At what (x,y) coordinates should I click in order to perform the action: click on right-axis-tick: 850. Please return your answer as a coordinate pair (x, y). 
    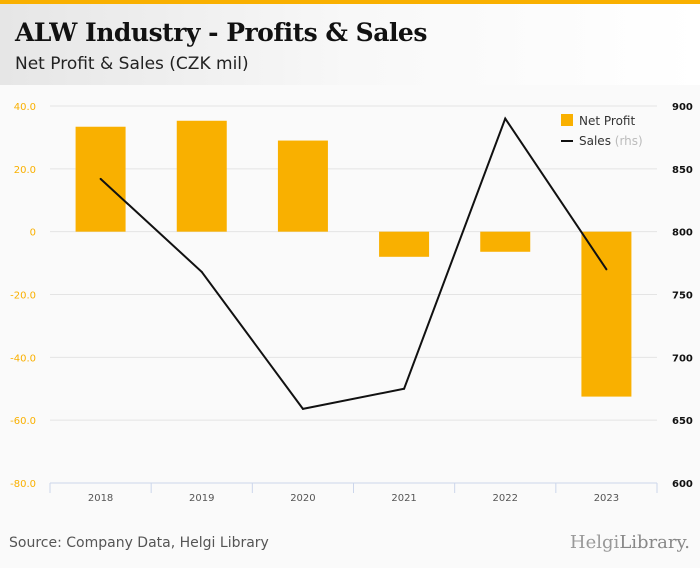
    Looking at the image, I should click on (682, 170).